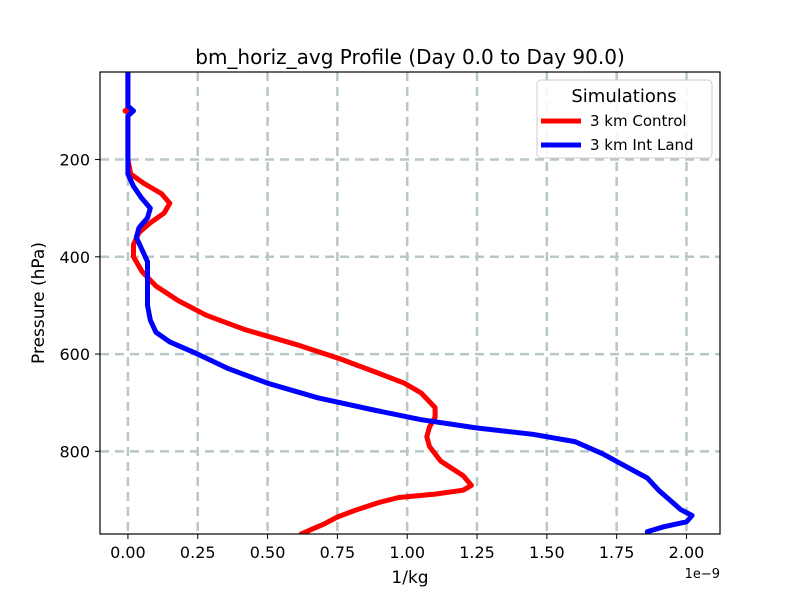 The width and height of the screenshot is (800, 600). I want to click on legend: Simulations 3 km Control 3 km Int Land, so click(624, 119).